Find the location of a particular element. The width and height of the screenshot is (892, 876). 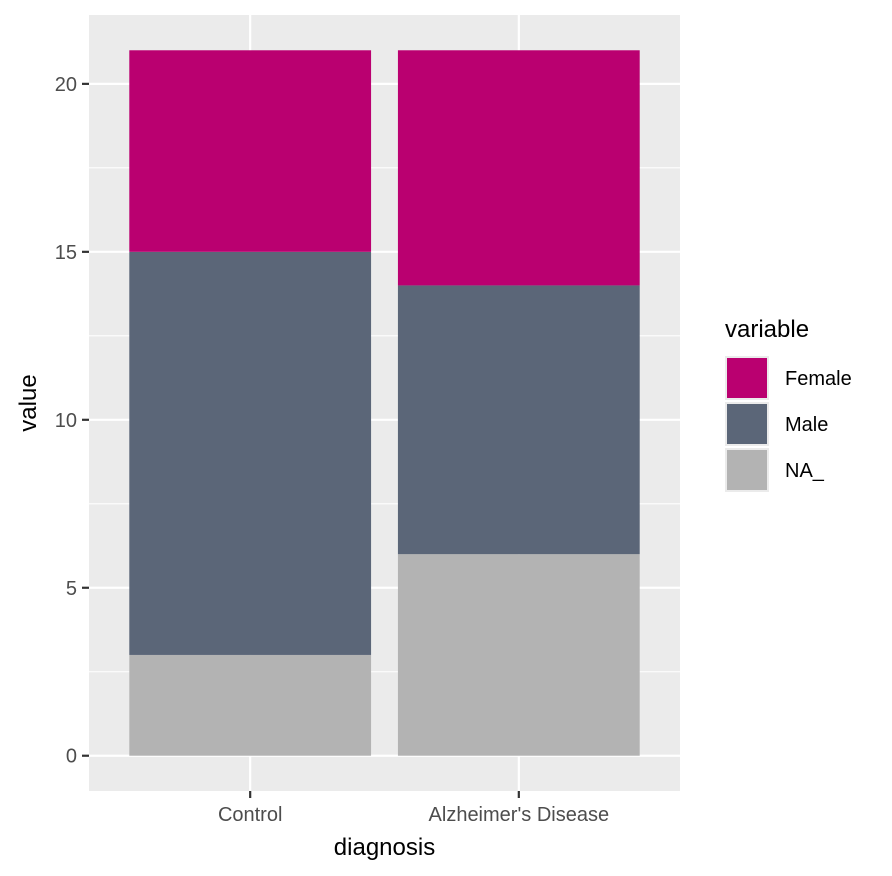

y-tick-label: 0 is located at coordinates (71, 757).